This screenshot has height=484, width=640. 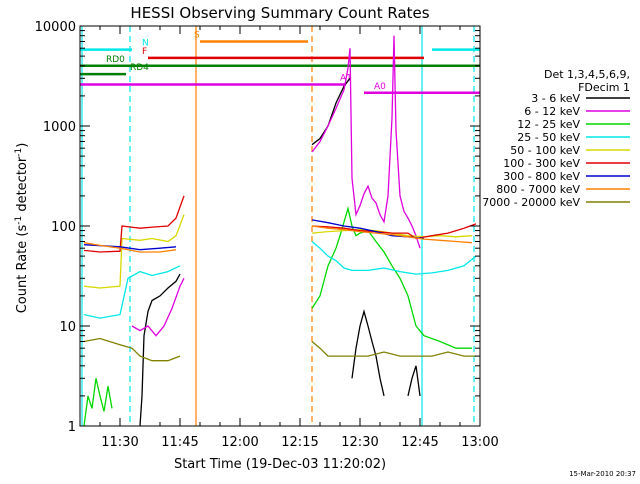 I want to click on y-axis-label: Count Rate (s-1 detector-1), so click(x=22, y=228).